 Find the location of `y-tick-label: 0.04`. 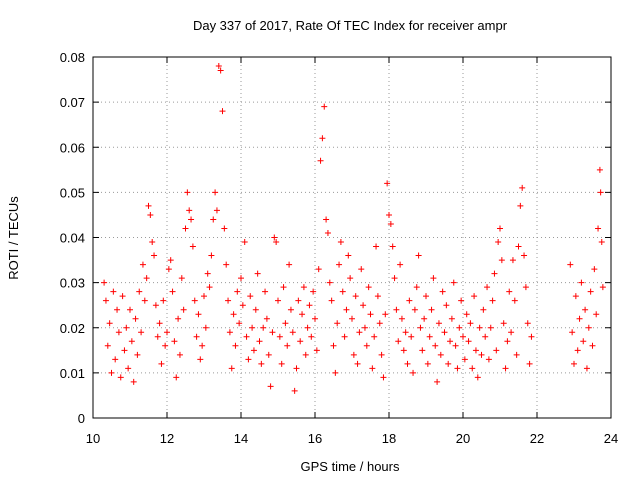

y-tick-label: 0.04 is located at coordinates (72, 238).